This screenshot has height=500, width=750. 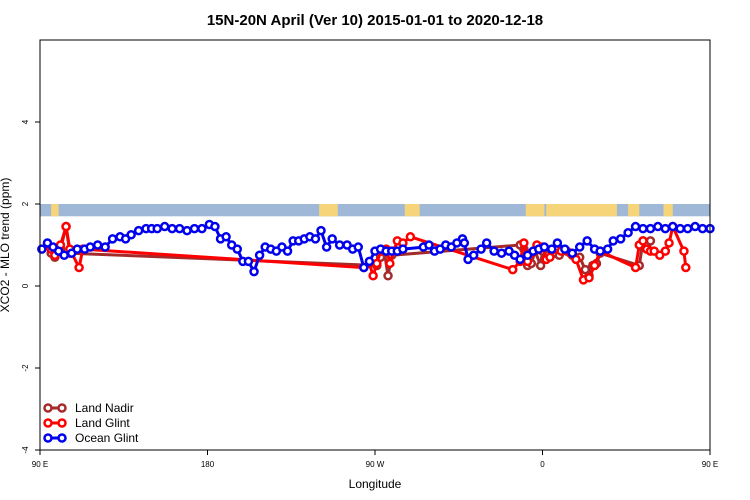 I want to click on x-axis: 90 E 180 90 W 0 90 E, so click(x=375, y=459).